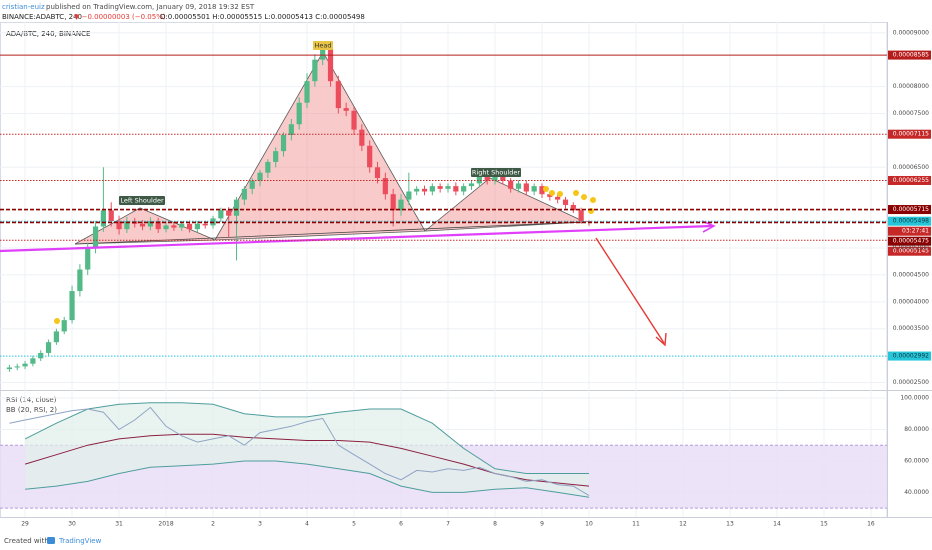  Describe the element at coordinates (260, 524) in the screenshot. I see `x-tick-label: 3` at that location.